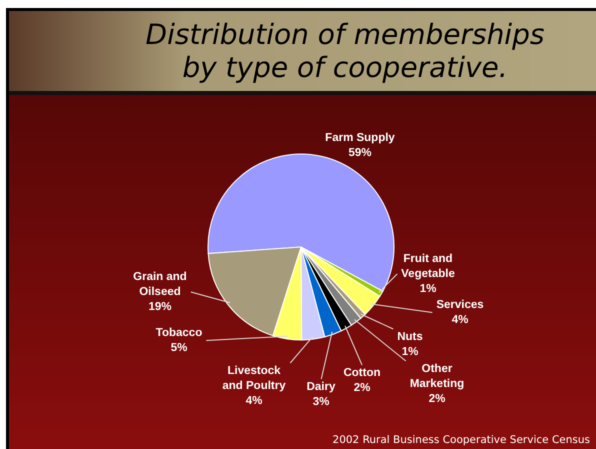 The width and height of the screenshot is (596, 449). Describe the element at coordinates (362, 373) in the screenshot. I see `slice-label: Cotton` at that location.